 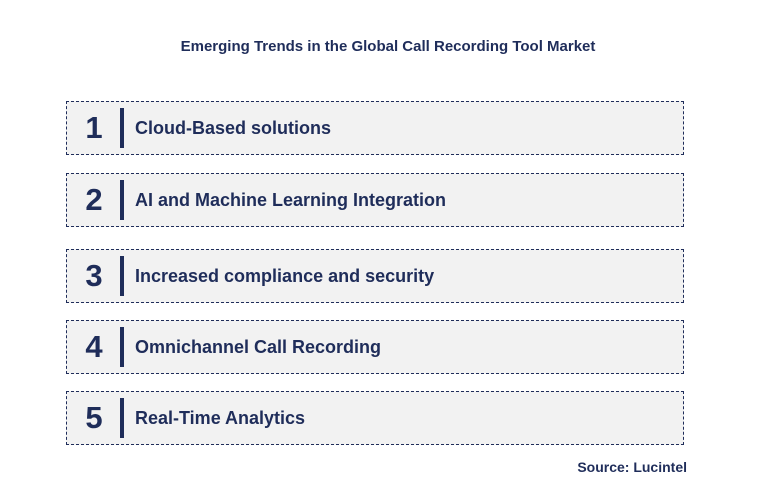 I want to click on trend-item-4: 4 Omnichannel Call Recording, so click(x=375, y=347).